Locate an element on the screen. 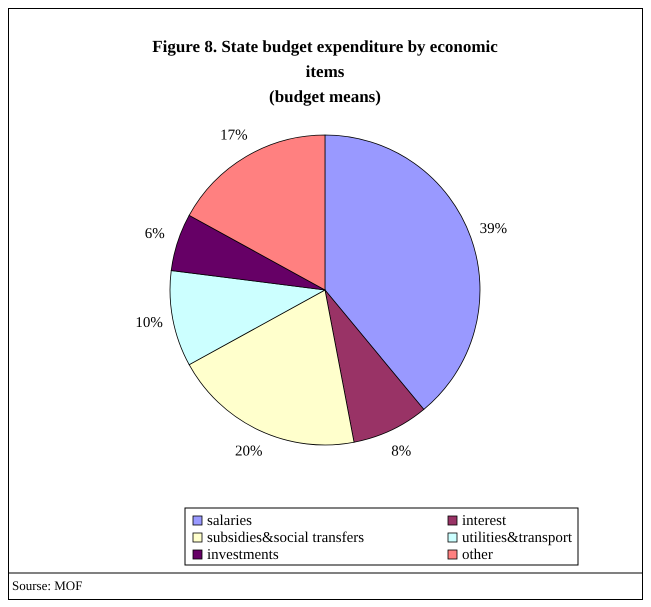  legend-label: other is located at coordinates (477, 555).